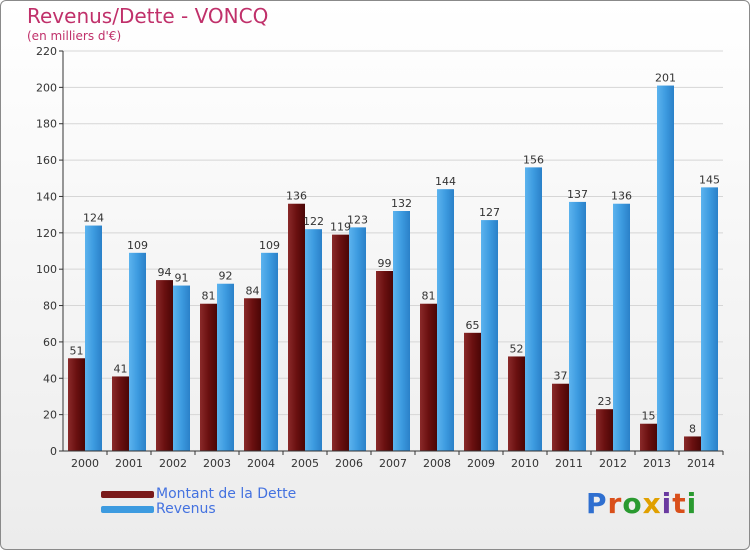 The width and height of the screenshot is (750, 551). I want to click on brand-letter: t, so click(679, 503).